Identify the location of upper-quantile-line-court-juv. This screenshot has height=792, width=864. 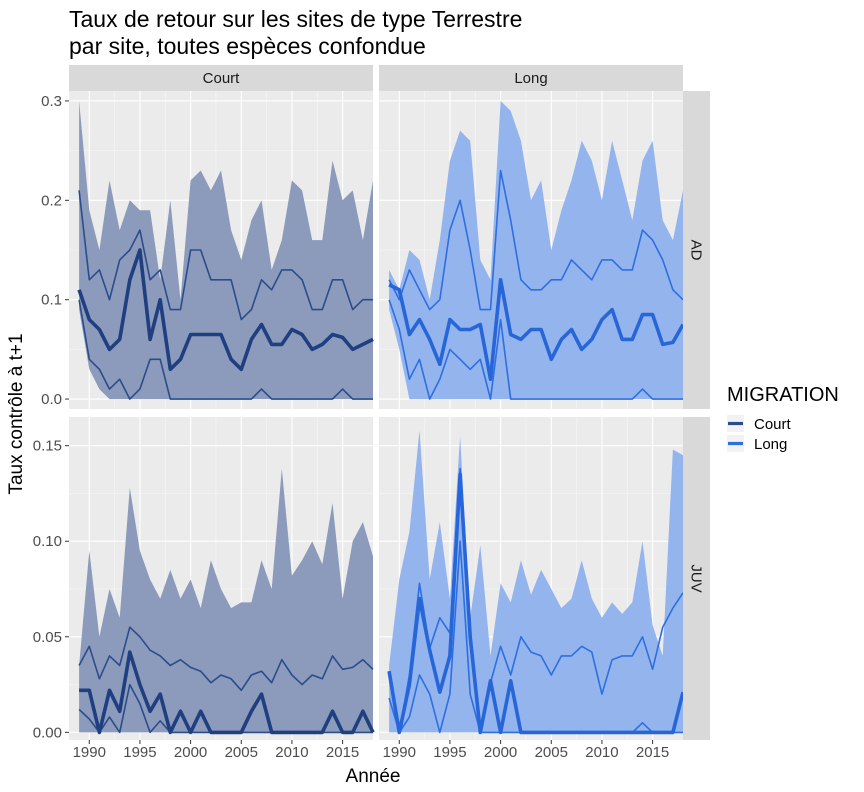
(226, 659).